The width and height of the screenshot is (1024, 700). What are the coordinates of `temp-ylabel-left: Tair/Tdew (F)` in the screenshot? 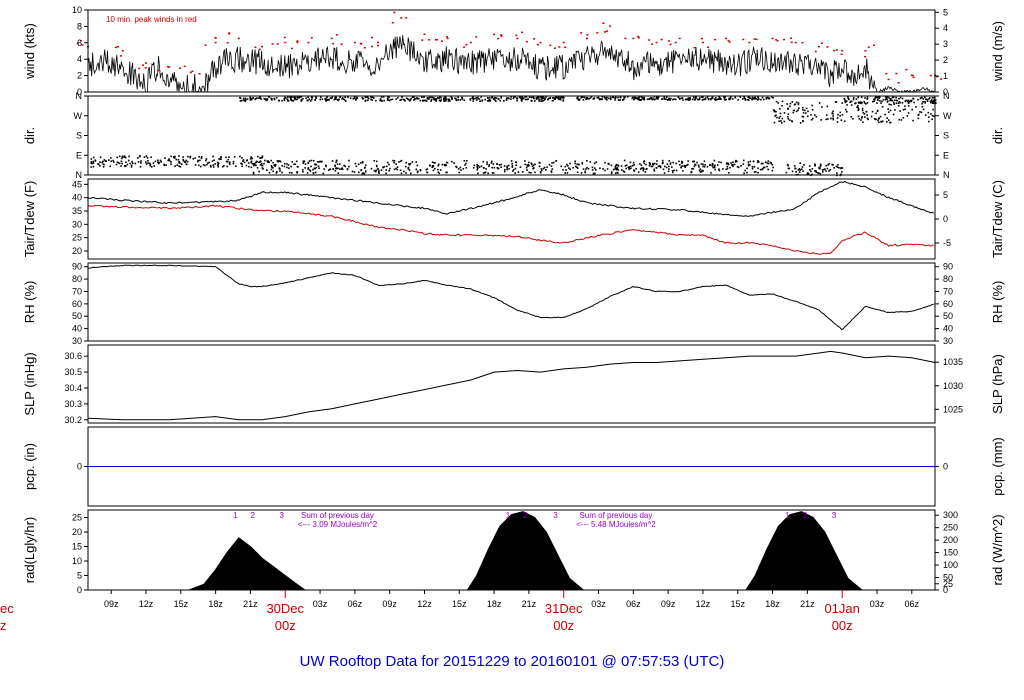 It's located at (29, 219).